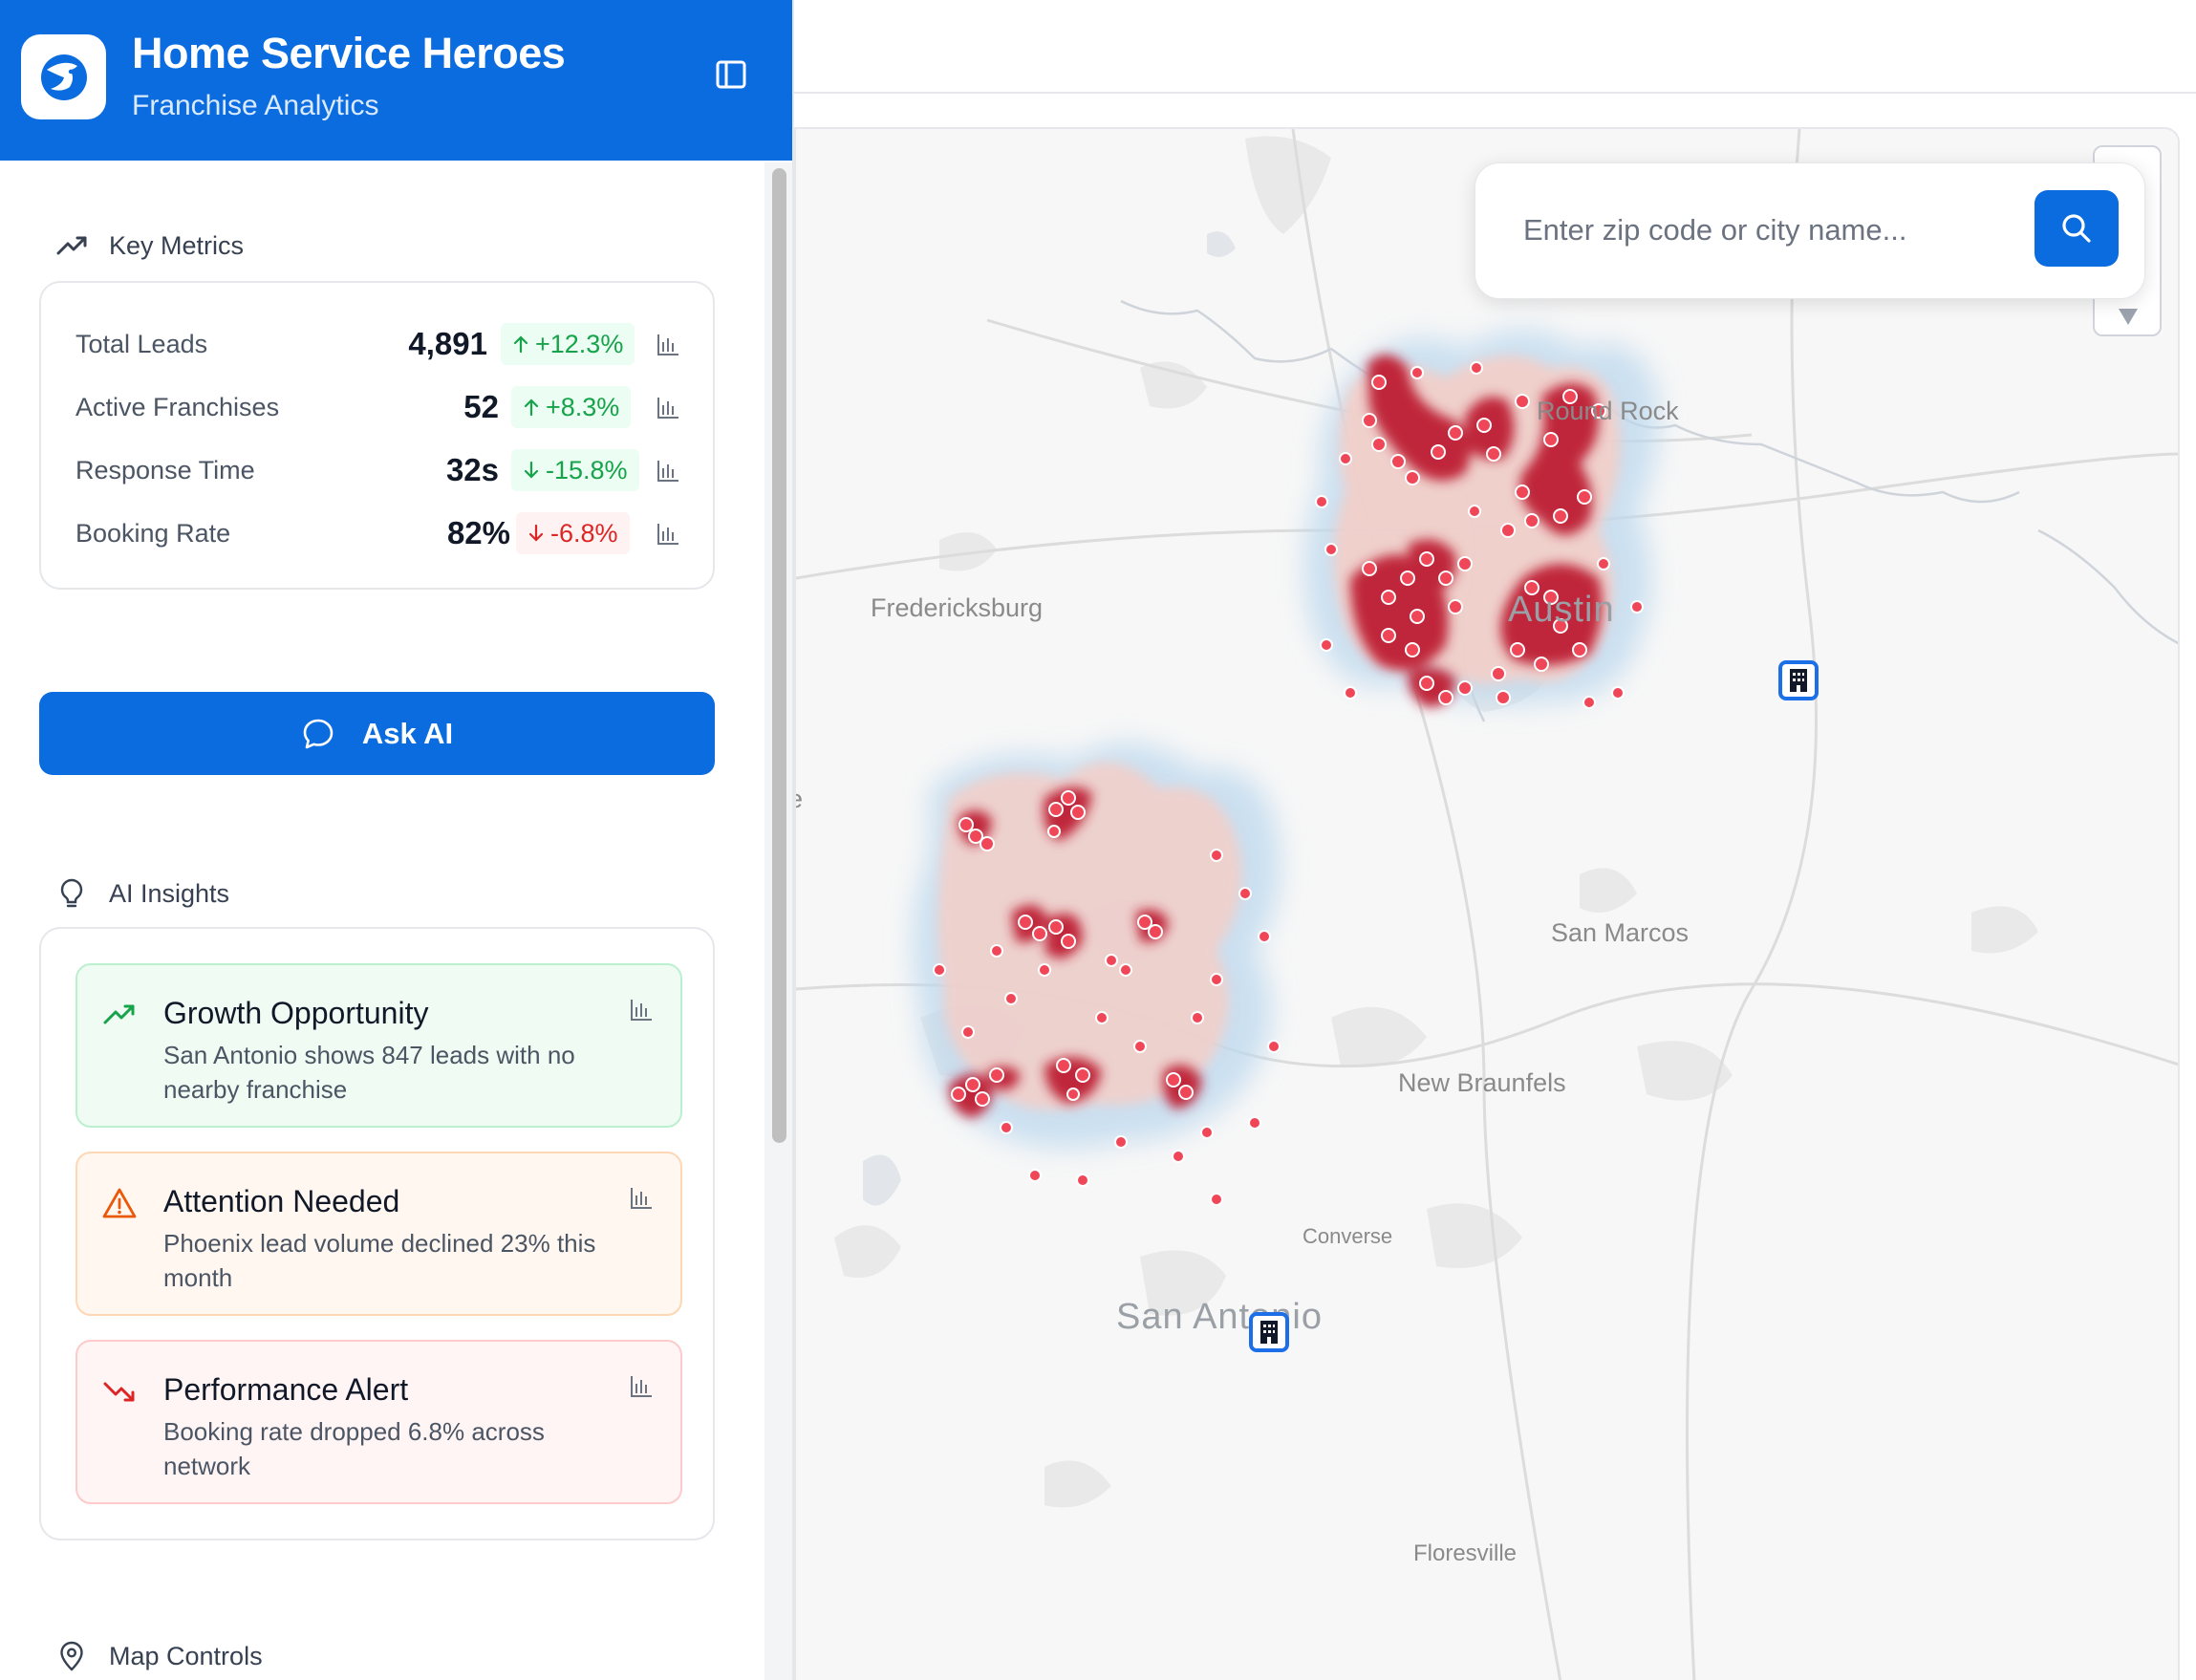 This screenshot has width=2196, height=1680. Describe the element at coordinates (349, 53) in the screenshot. I see `brand-title: Home Service Heroes` at that location.